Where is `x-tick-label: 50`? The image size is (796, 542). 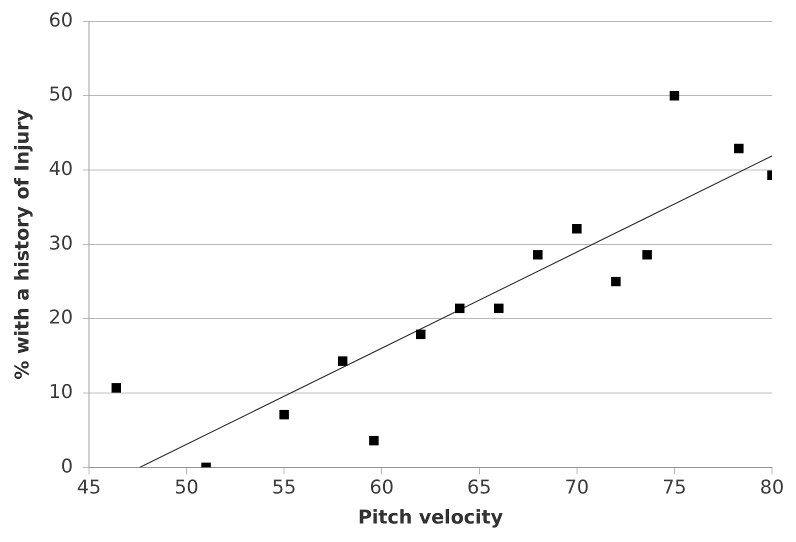
x-tick-label: 50 is located at coordinates (186, 487).